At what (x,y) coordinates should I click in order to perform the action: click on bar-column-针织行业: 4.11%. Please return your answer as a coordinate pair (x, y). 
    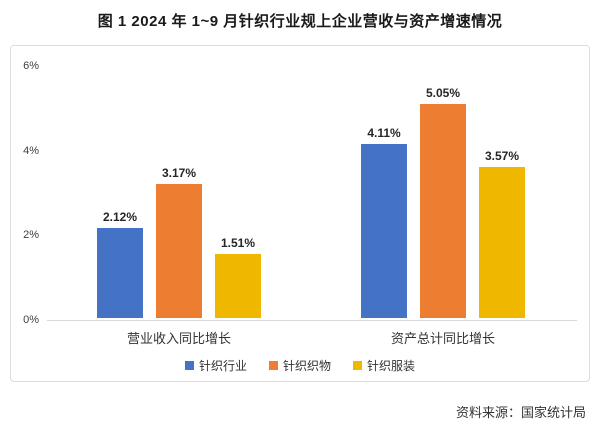
    Looking at the image, I should click on (384, 222).